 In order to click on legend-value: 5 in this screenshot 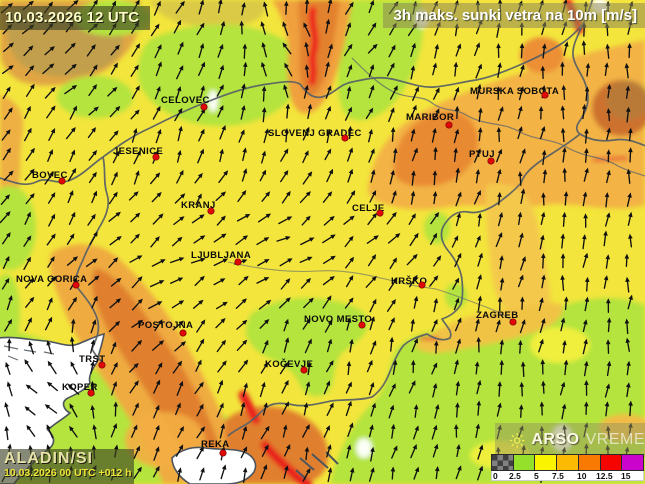, I will do `click(536, 476)`.